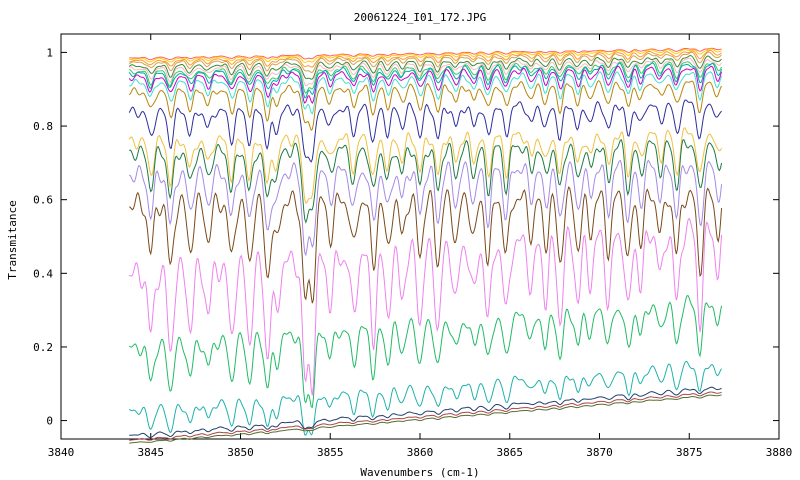 This screenshot has width=800, height=480. What do you see at coordinates (779, 452) in the screenshot?
I see `x-tick-label: 3880` at bounding box center [779, 452].